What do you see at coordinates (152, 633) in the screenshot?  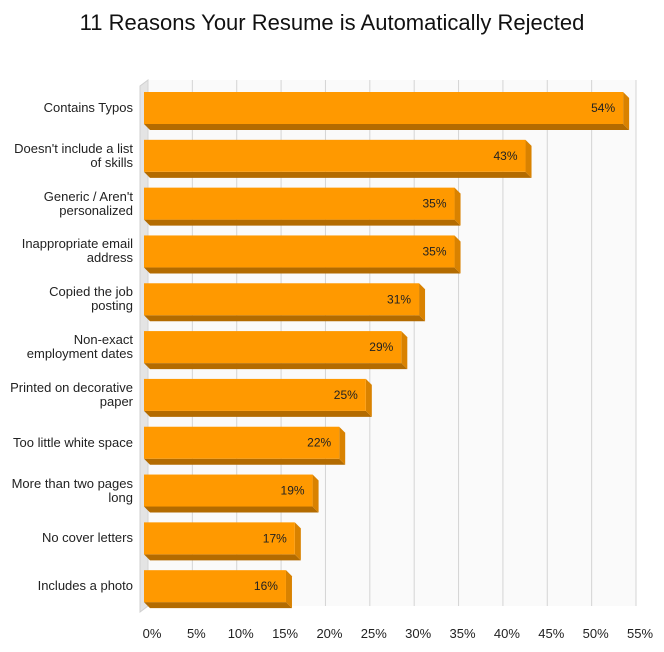 I see `x-tick-label: 0%` at bounding box center [152, 633].